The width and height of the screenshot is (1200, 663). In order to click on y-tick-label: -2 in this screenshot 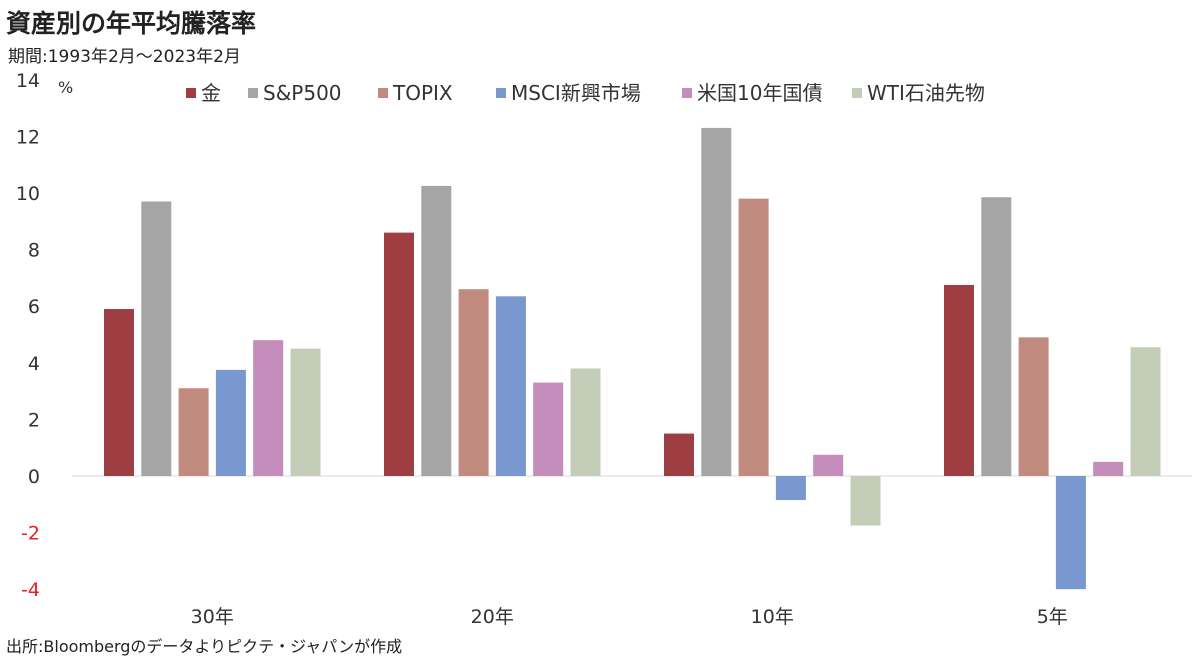, I will do `click(30, 534)`.